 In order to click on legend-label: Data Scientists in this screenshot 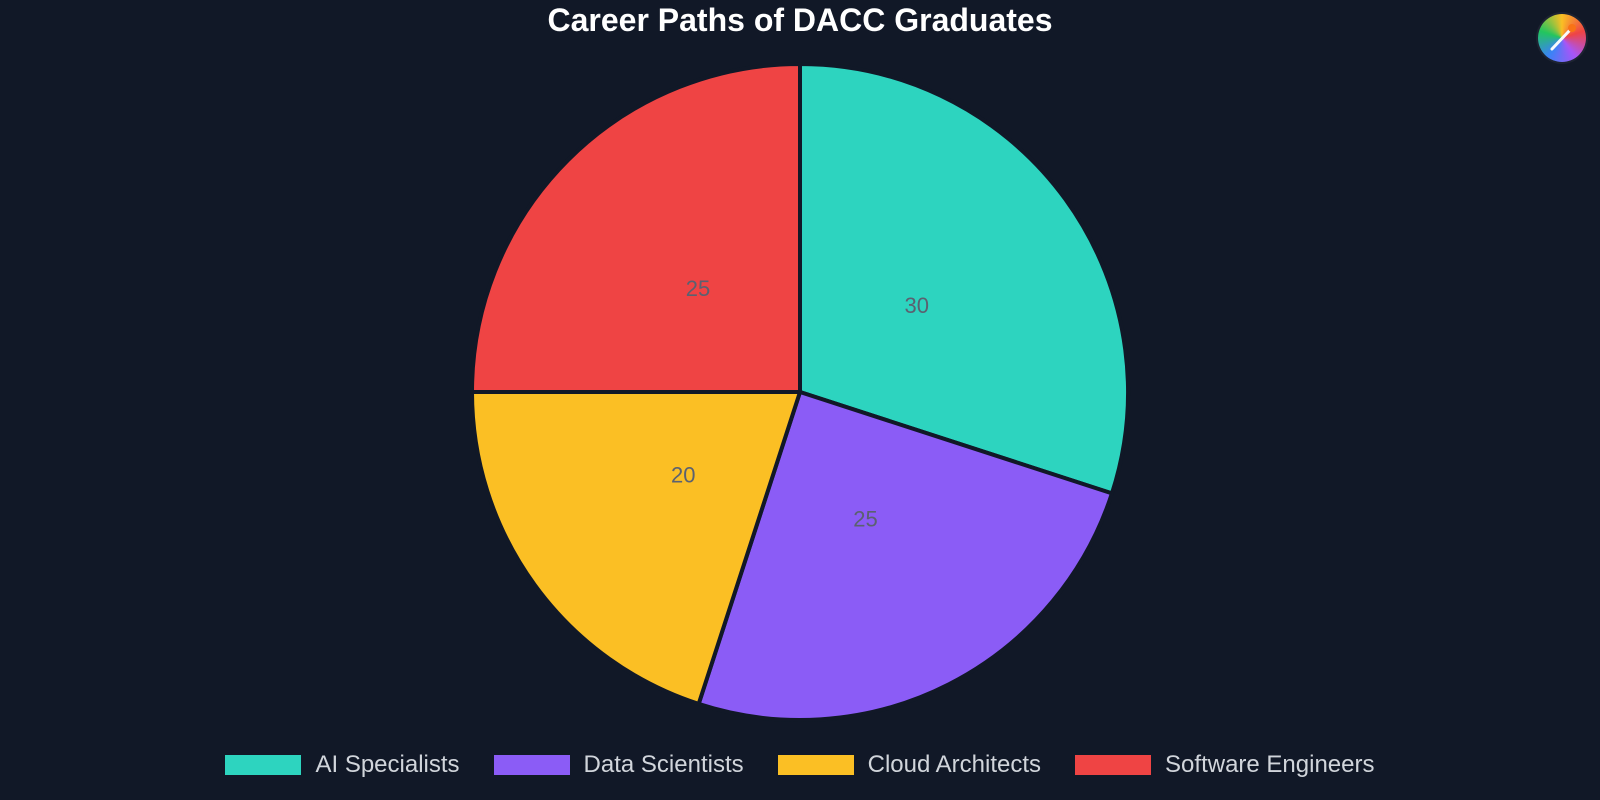, I will do `click(663, 764)`.